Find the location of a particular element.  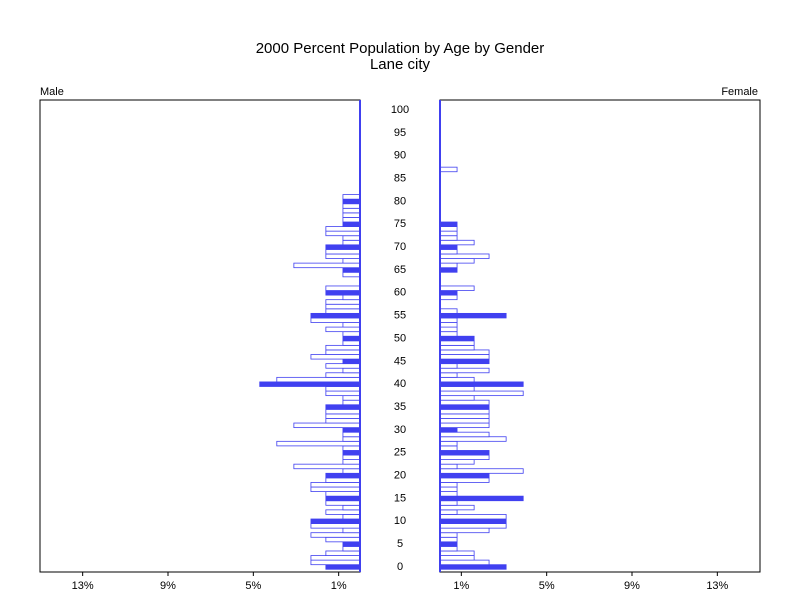

age-tick-label: 20 is located at coordinates (400, 475).